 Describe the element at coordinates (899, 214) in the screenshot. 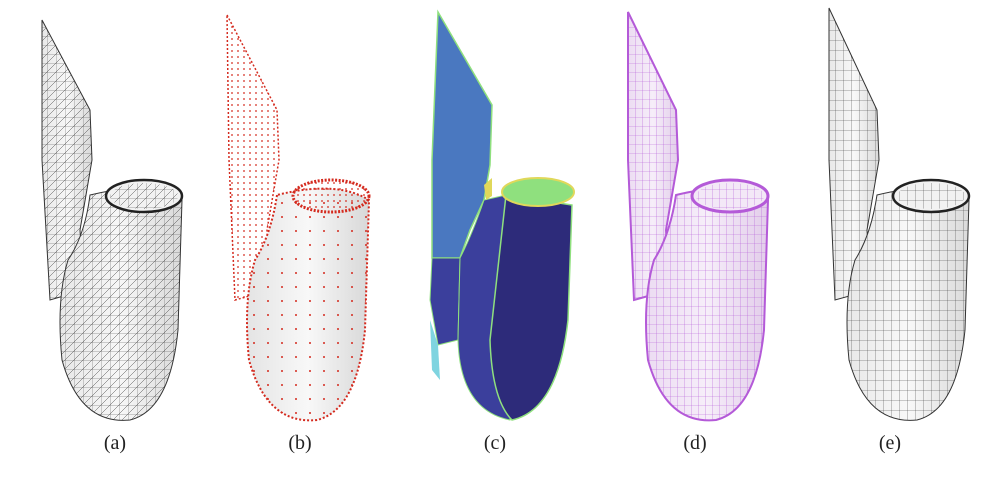

I see `quad-mesh-model` at that location.